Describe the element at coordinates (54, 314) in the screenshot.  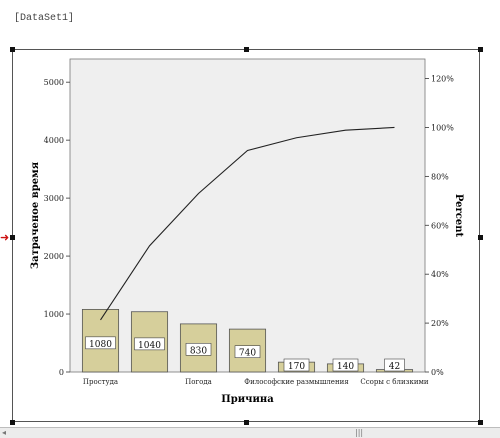
I see `y-left-tick-label: 1000` at that location.